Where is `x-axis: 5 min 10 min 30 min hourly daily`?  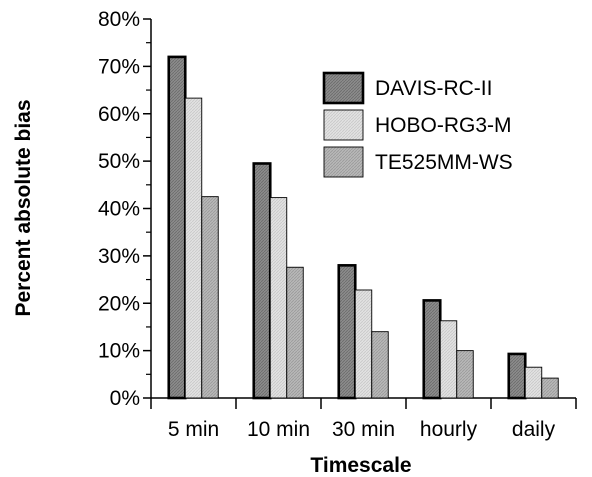 x-axis: 5 min 10 min 30 min hourly daily is located at coordinates (363, 419).